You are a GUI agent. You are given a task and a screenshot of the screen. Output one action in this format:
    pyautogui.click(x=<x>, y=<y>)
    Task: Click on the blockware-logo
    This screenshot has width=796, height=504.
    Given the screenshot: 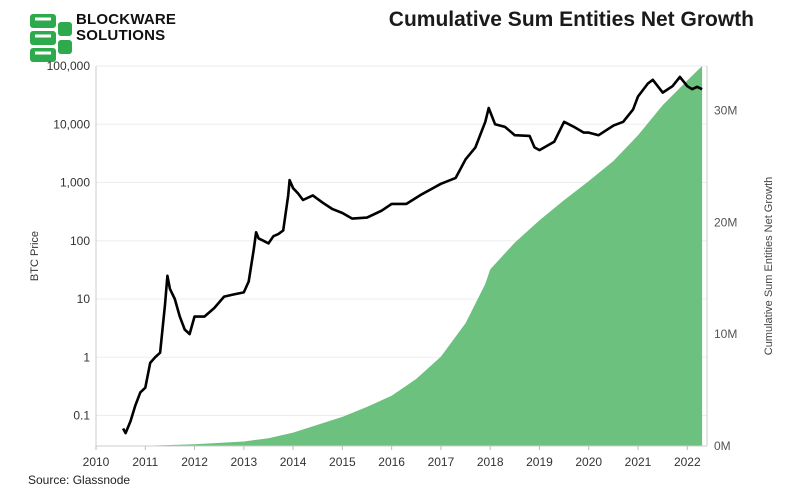 What is the action you would take?
    pyautogui.click(x=51, y=38)
    